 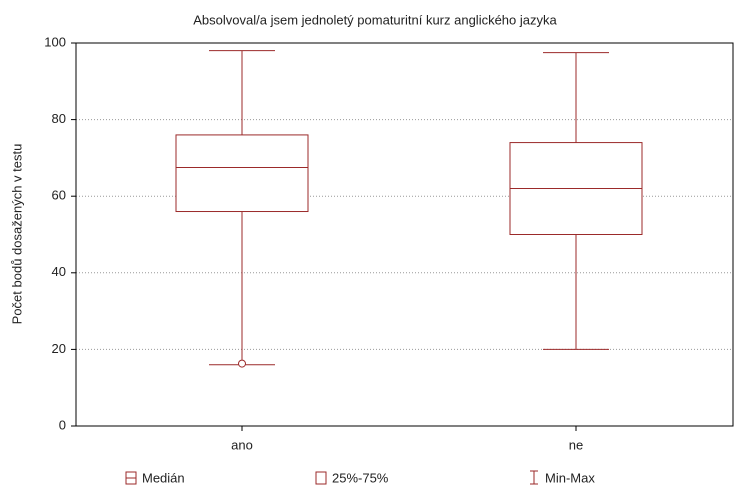 I want to click on legend-label: 25%-75%, so click(x=360, y=477).